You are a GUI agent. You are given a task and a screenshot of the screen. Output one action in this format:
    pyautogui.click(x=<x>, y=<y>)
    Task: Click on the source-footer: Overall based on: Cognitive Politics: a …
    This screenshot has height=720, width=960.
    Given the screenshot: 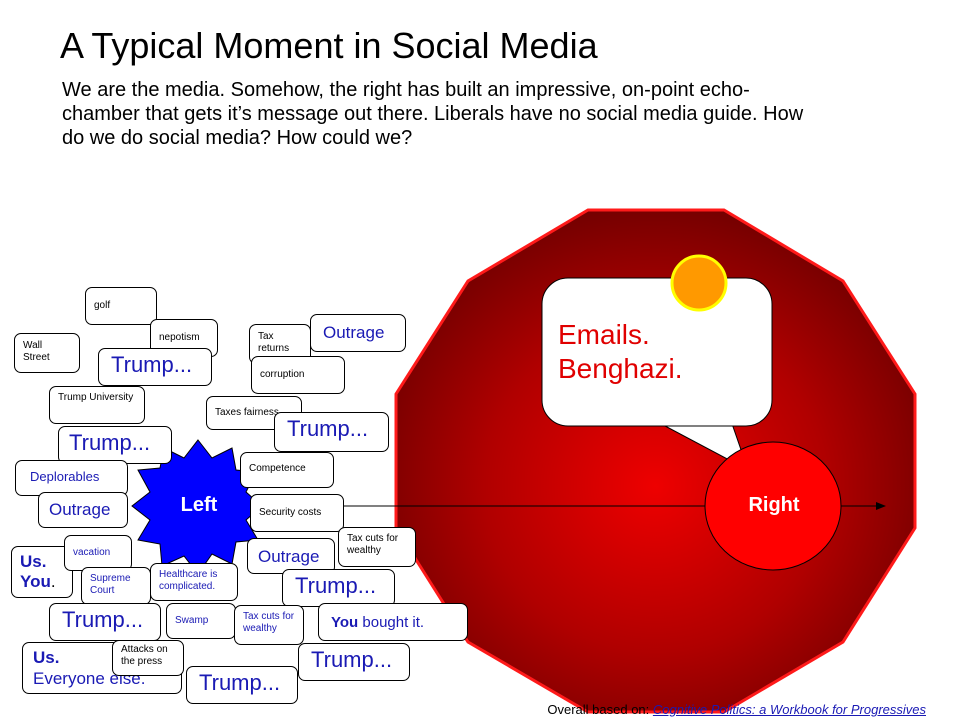 What is the action you would take?
    pyautogui.click(x=736, y=709)
    